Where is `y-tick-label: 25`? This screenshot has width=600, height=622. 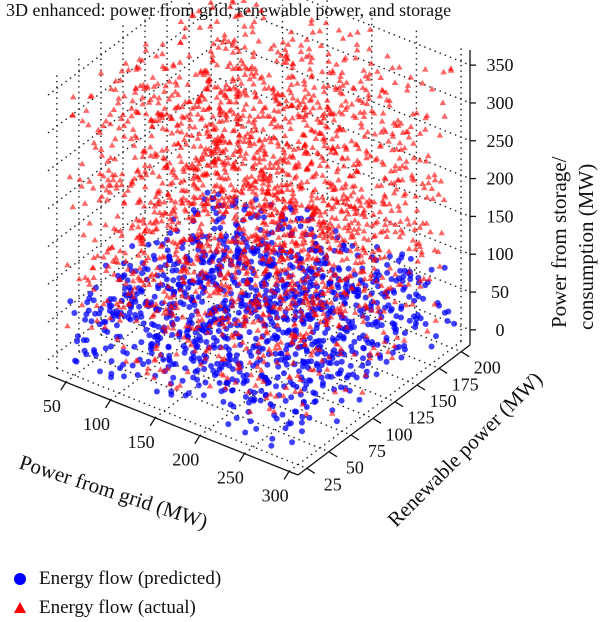
y-tick-label: 25 is located at coordinates (333, 484).